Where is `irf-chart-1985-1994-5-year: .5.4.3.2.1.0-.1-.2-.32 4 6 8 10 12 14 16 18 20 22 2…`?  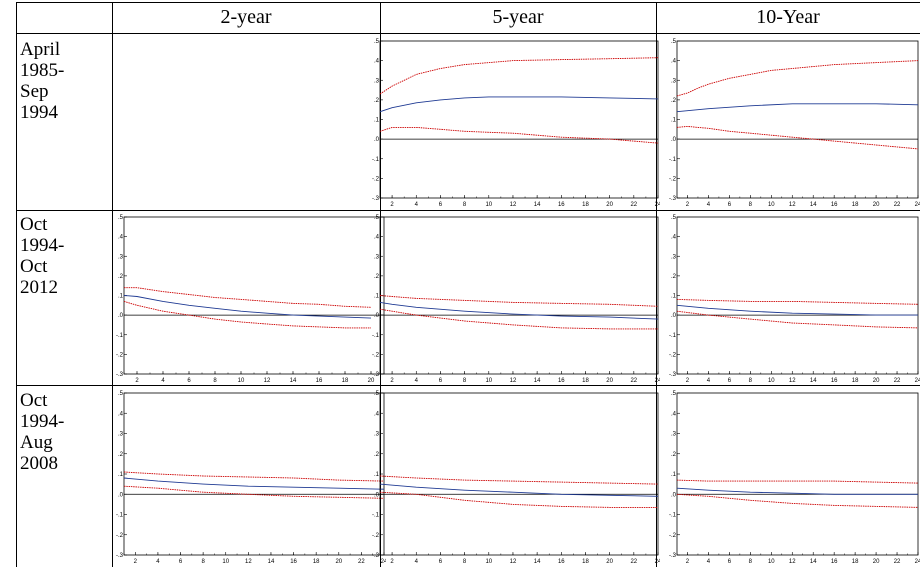 irf-chart-1985-1994-5-year: .5.4.3.2.1.0-.1-.2-.32 4 6 8 10 12 14 16 18 20 22 2… is located at coordinates (516, 123).